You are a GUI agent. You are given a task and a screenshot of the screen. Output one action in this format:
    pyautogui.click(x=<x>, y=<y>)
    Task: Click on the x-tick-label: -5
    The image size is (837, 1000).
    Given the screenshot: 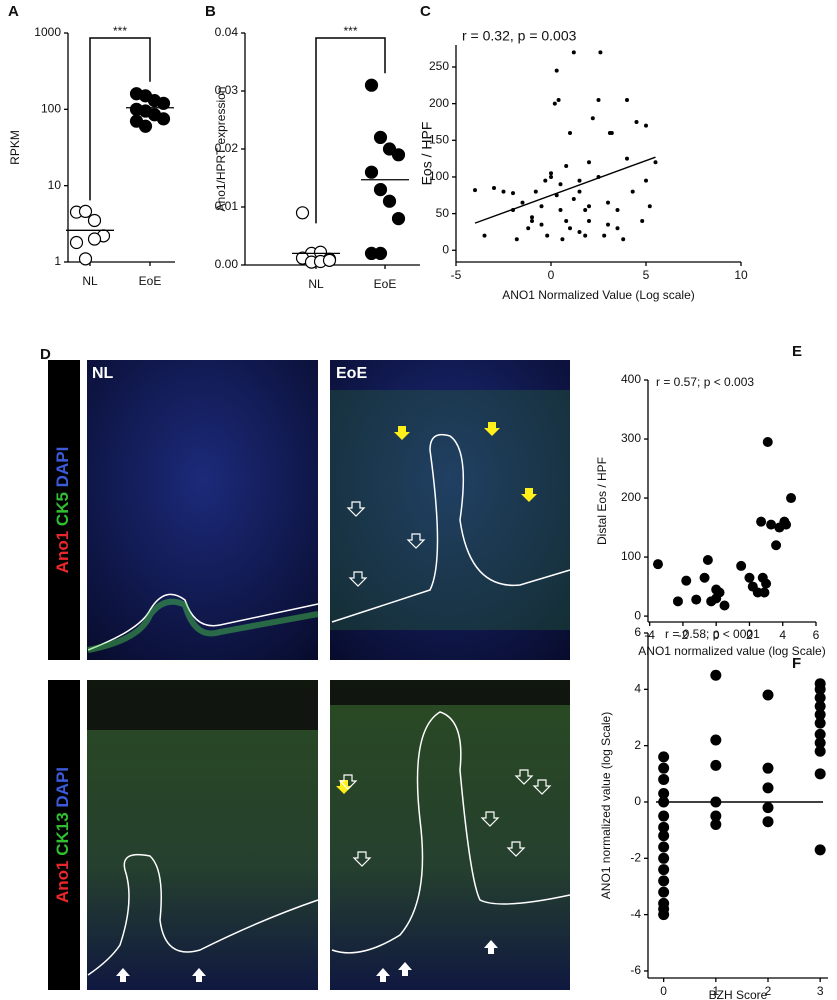 What is the action you would take?
    pyautogui.click(x=456, y=275)
    